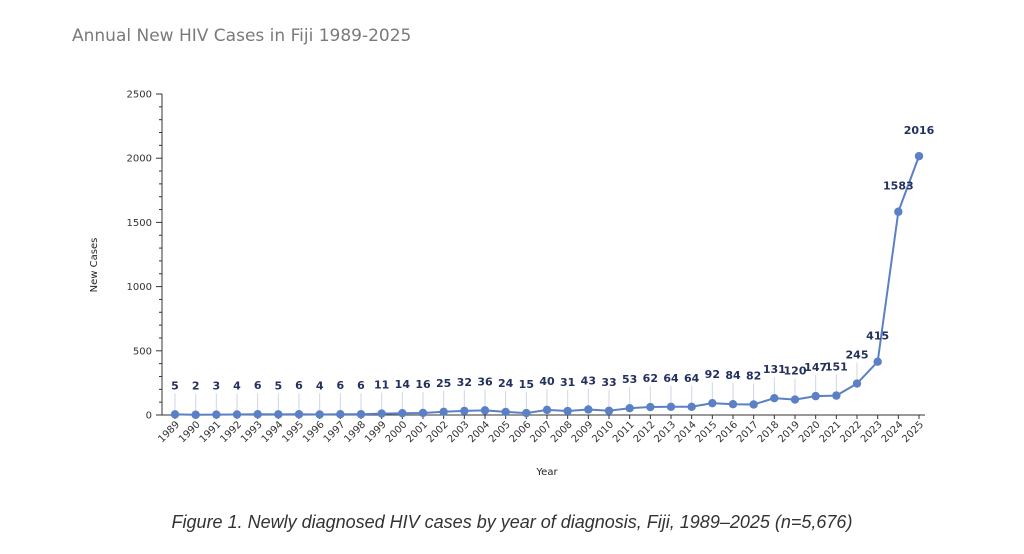 This screenshot has width=1024, height=554. I want to click on x-tick-label: 2023, so click(872, 432).